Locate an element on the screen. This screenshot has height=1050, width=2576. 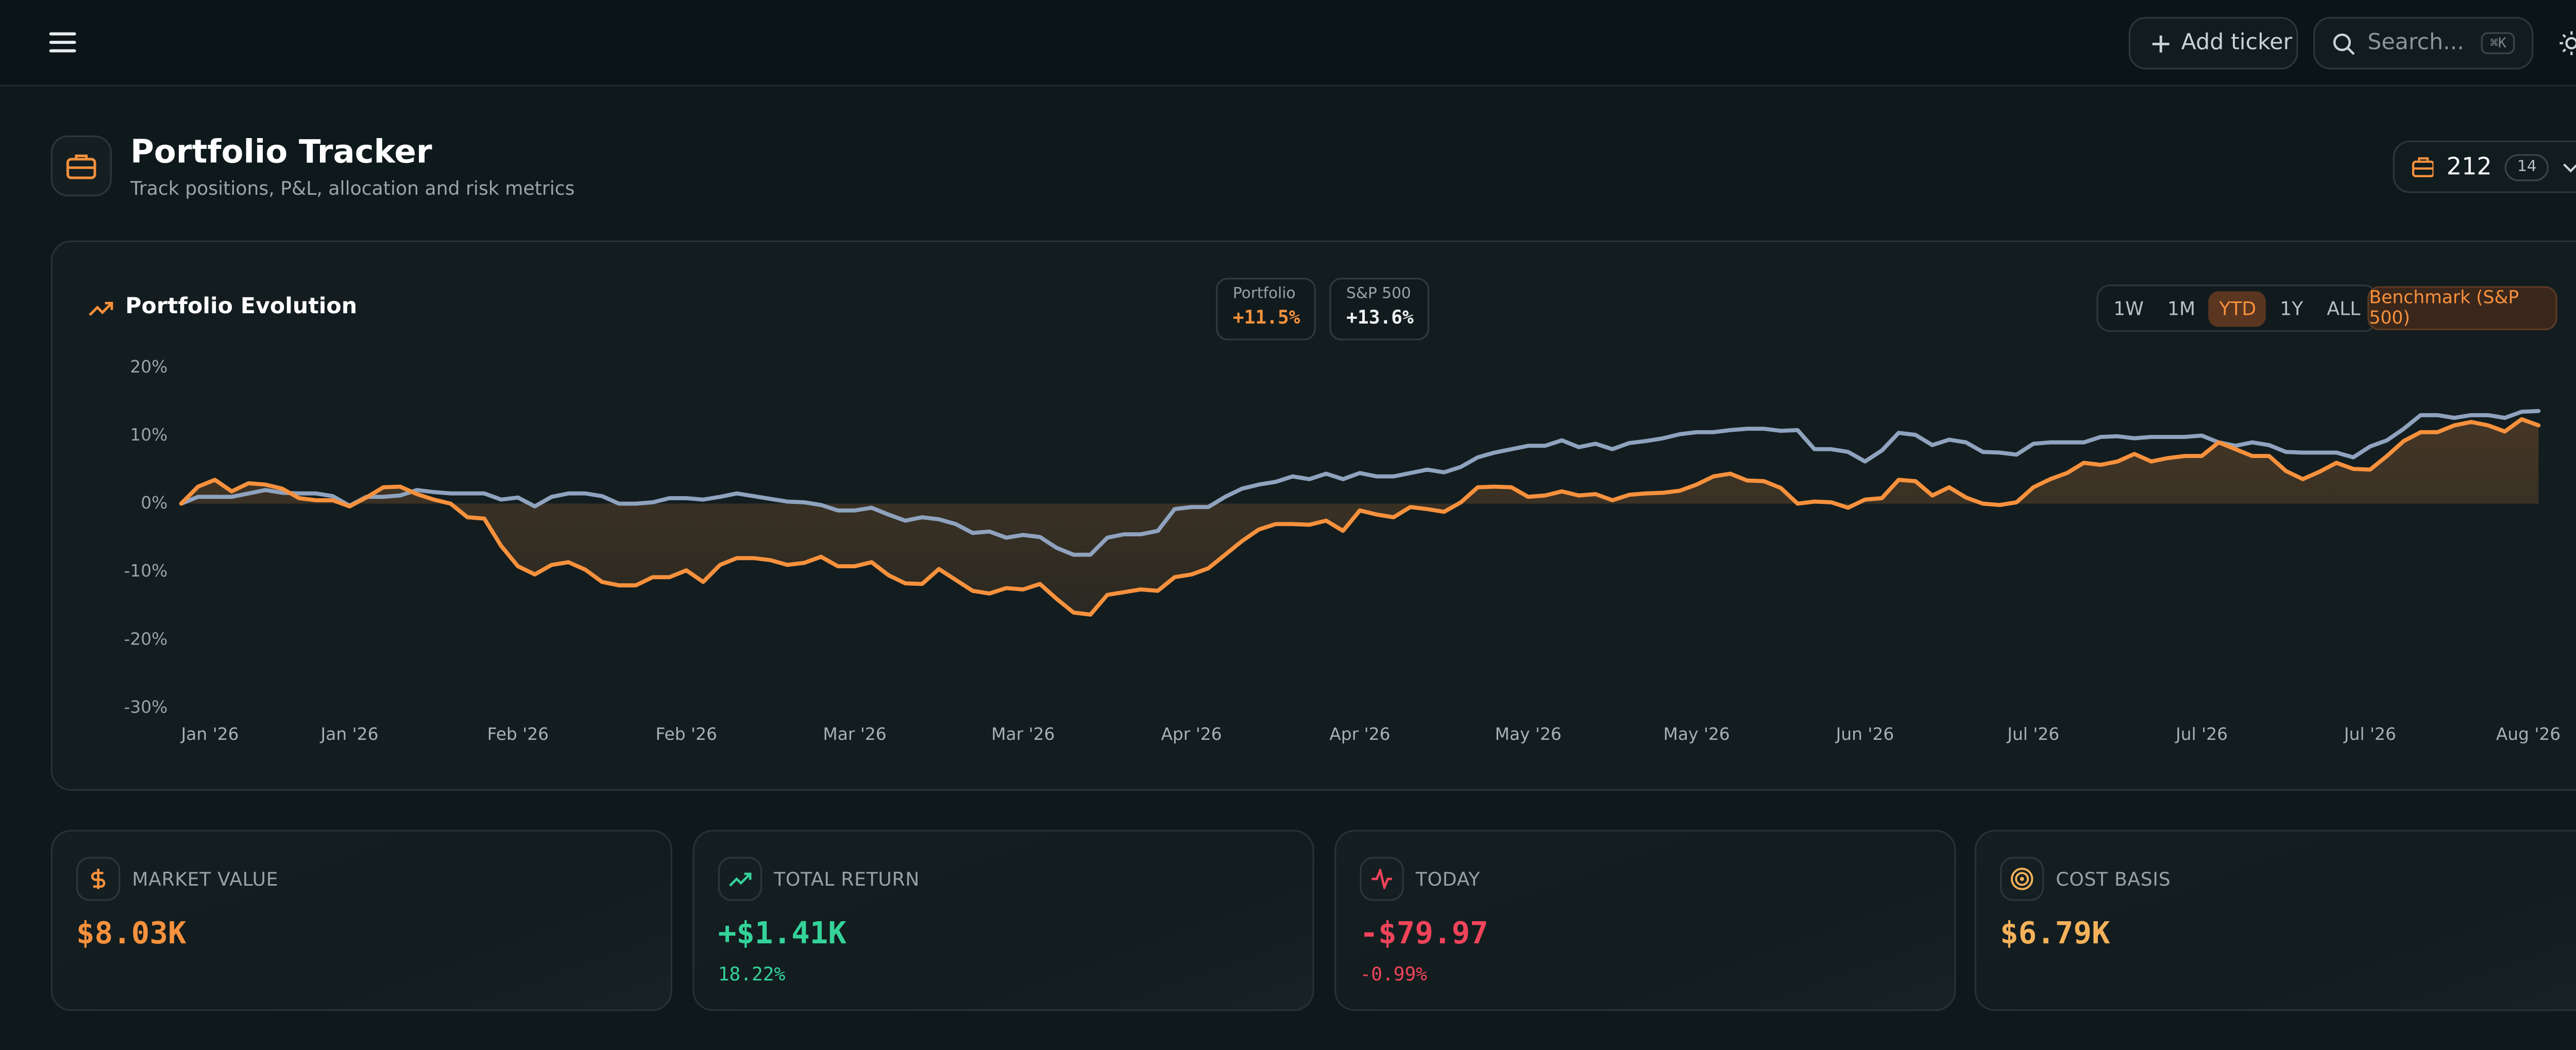
benchmark-badge: S&P 500 +13.6% is located at coordinates (1379, 309).